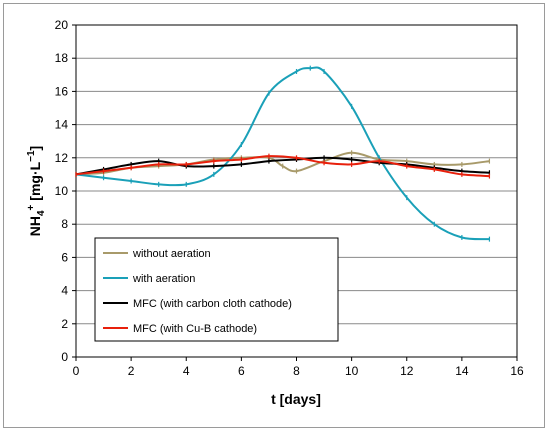  What do you see at coordinates (407, 371) in the screenshot?
I see `x-tick-label: 12` at bounding box center [407, 371].